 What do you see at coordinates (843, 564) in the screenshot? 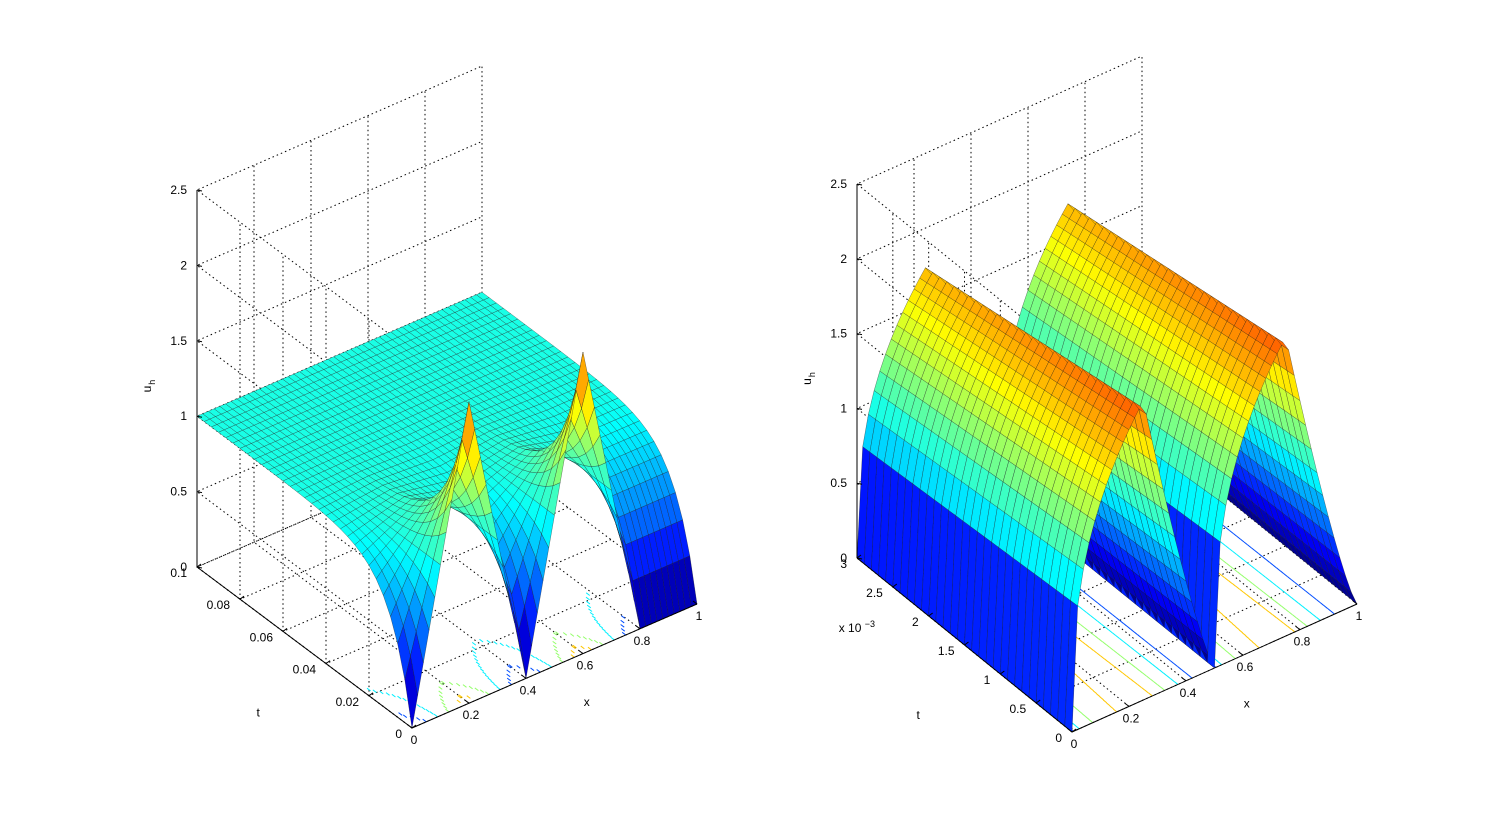
I see `y-tick-label: 3` at bounding box center [843, 564].